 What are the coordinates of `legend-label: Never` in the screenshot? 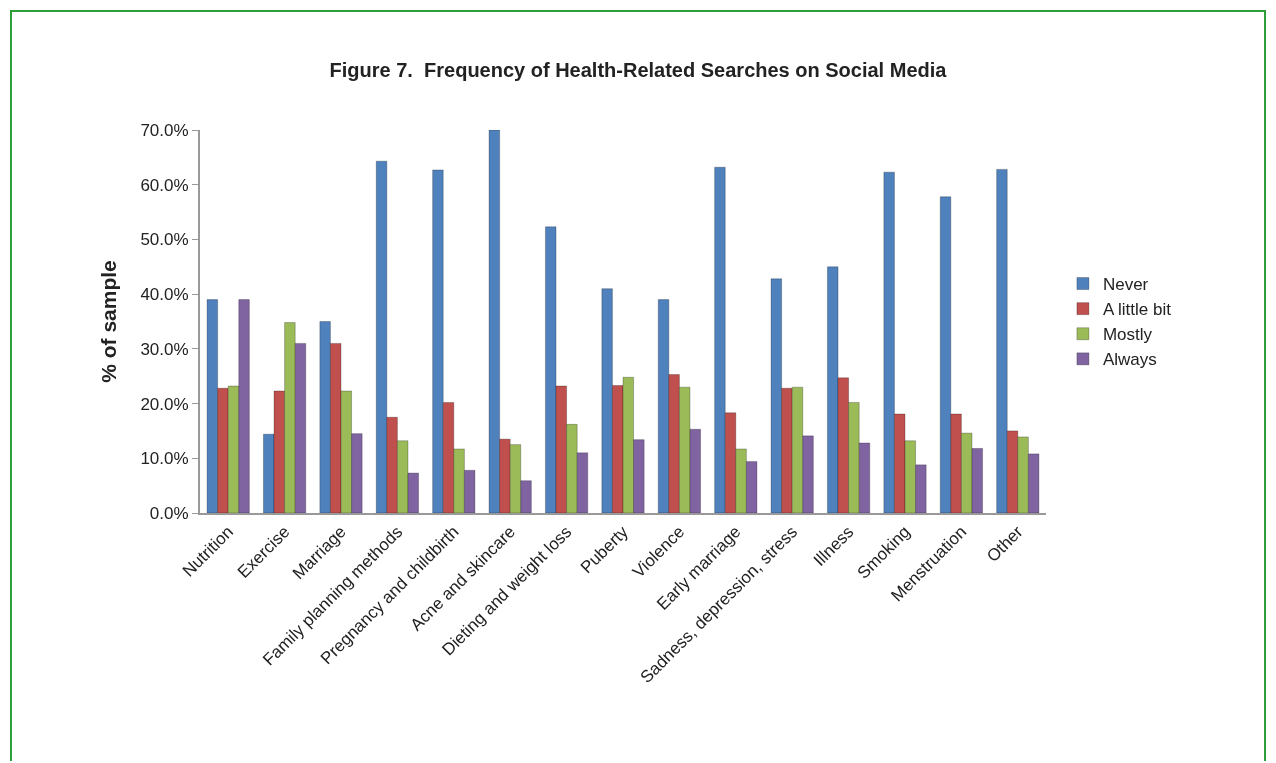 It's located at (1125, 285).